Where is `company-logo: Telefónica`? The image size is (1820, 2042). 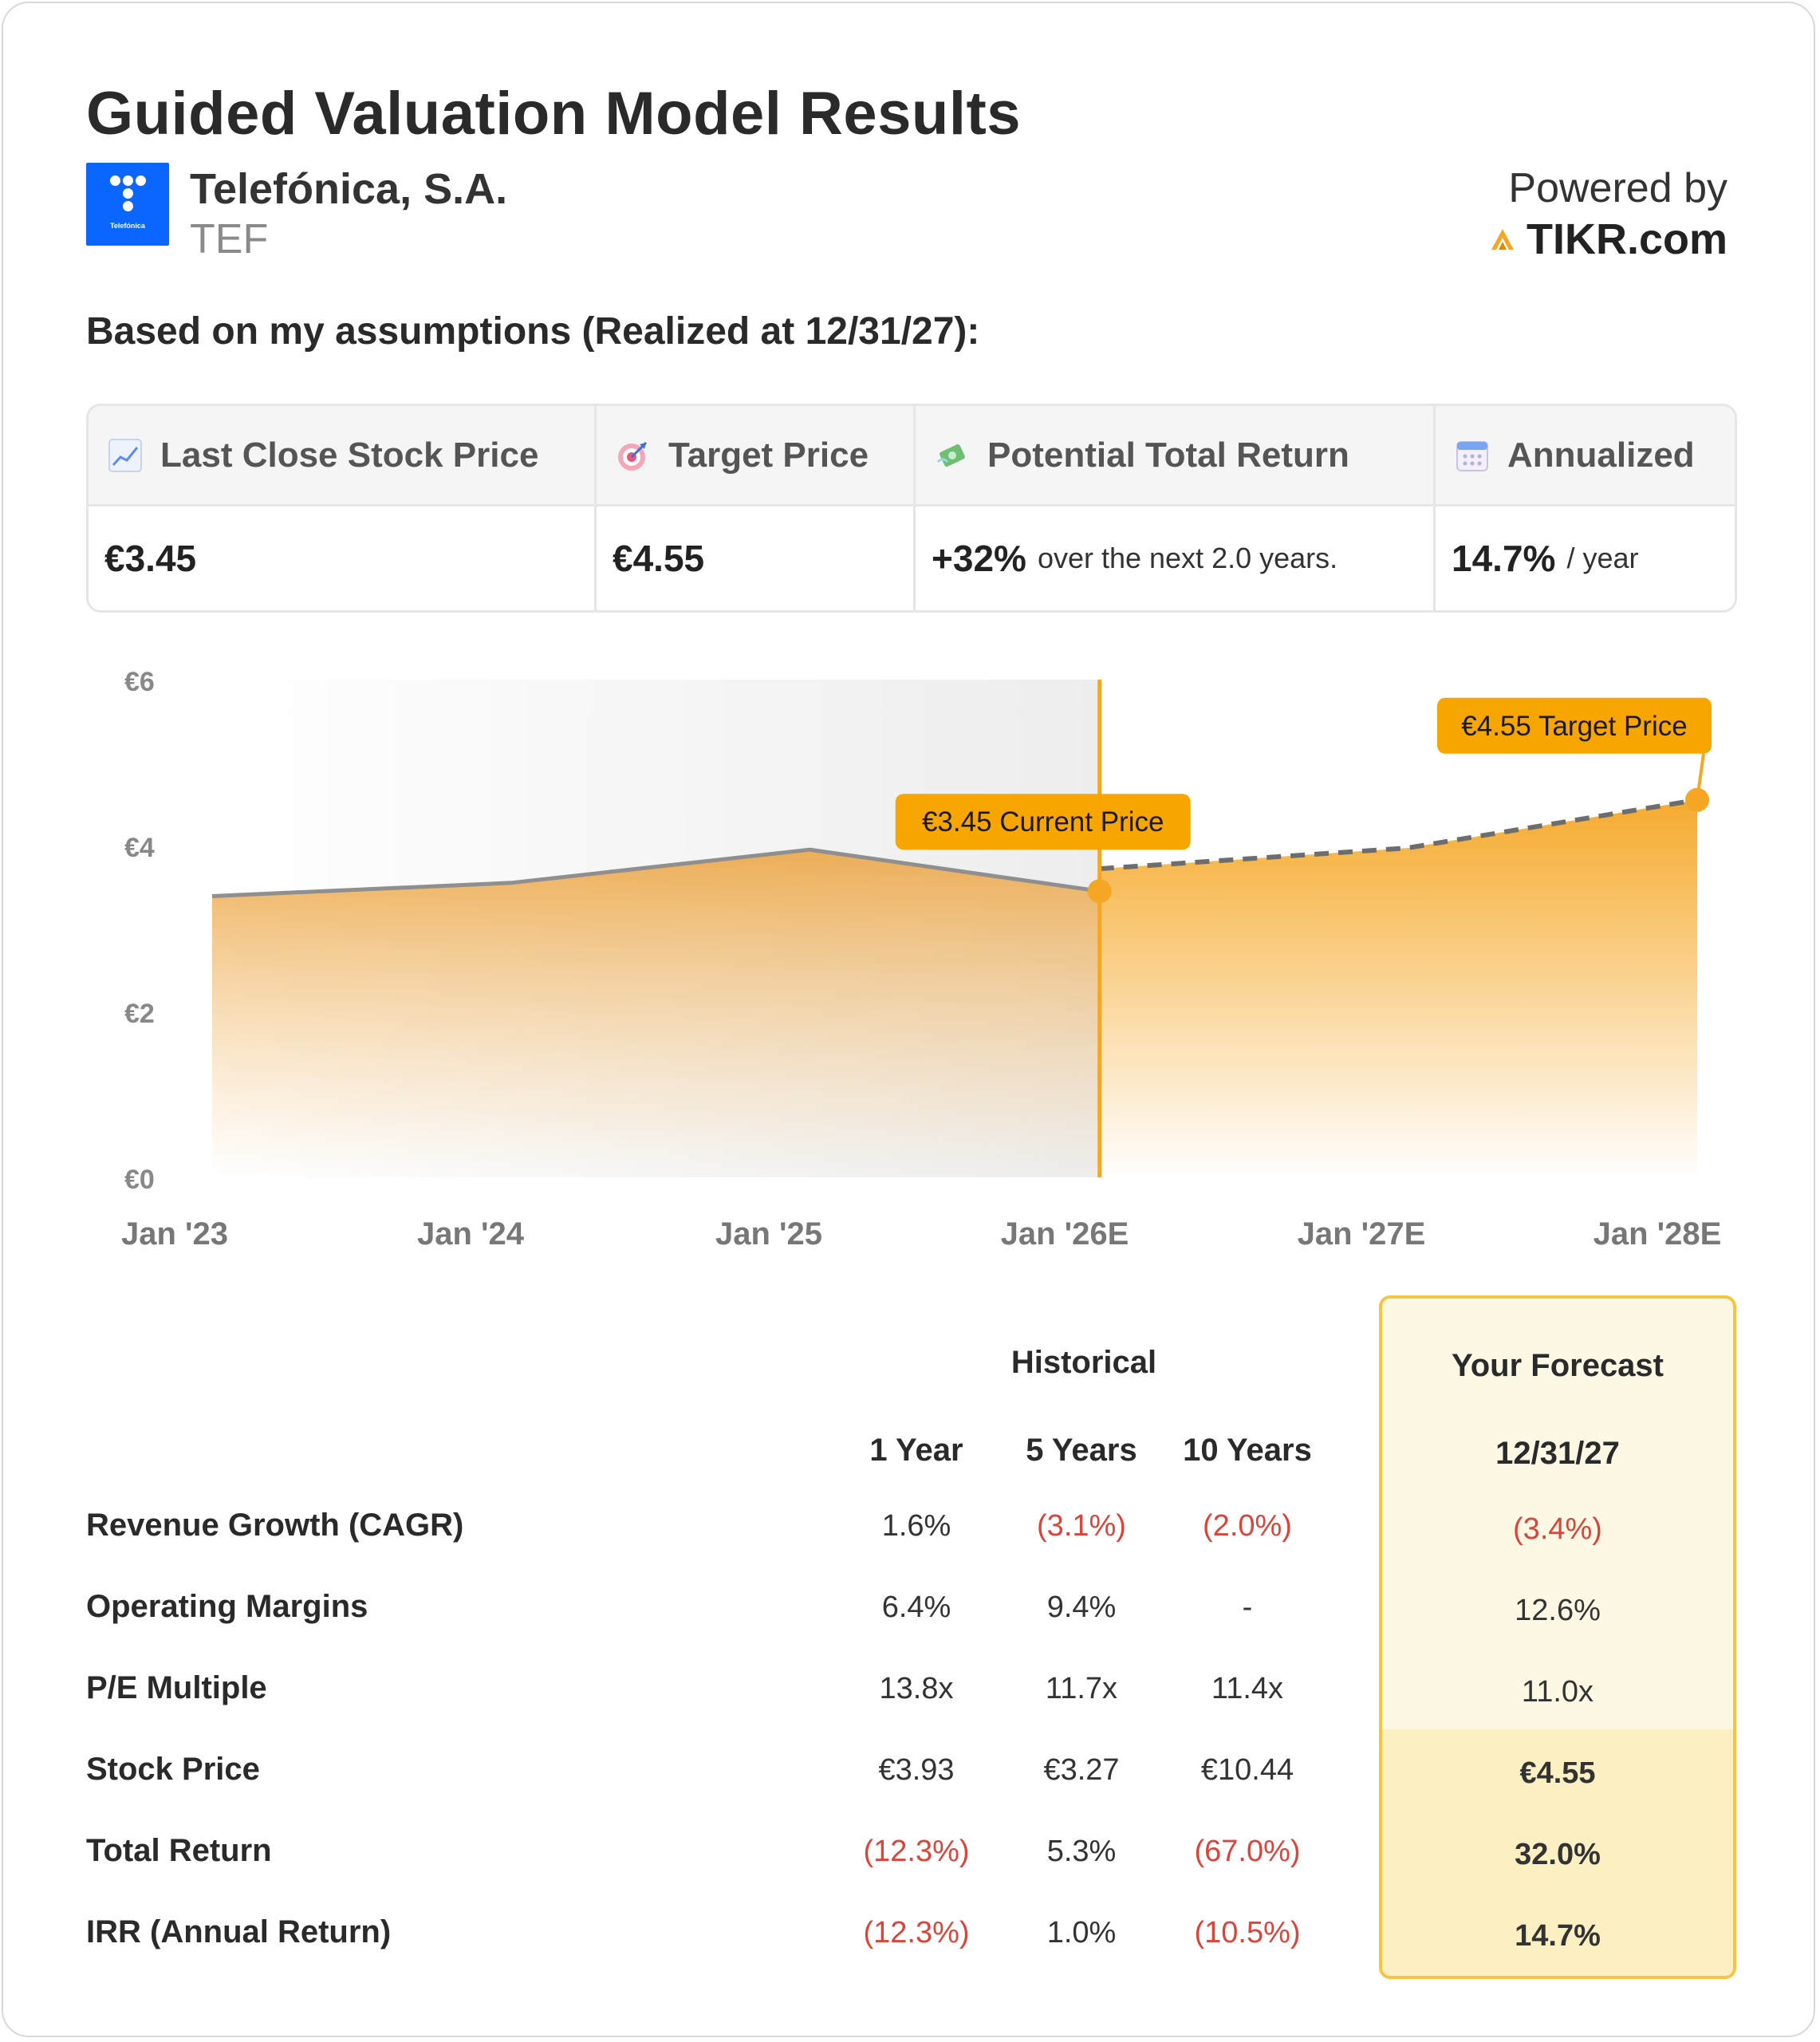 company-logo: Telefónica is located at coordinates (127, 205).